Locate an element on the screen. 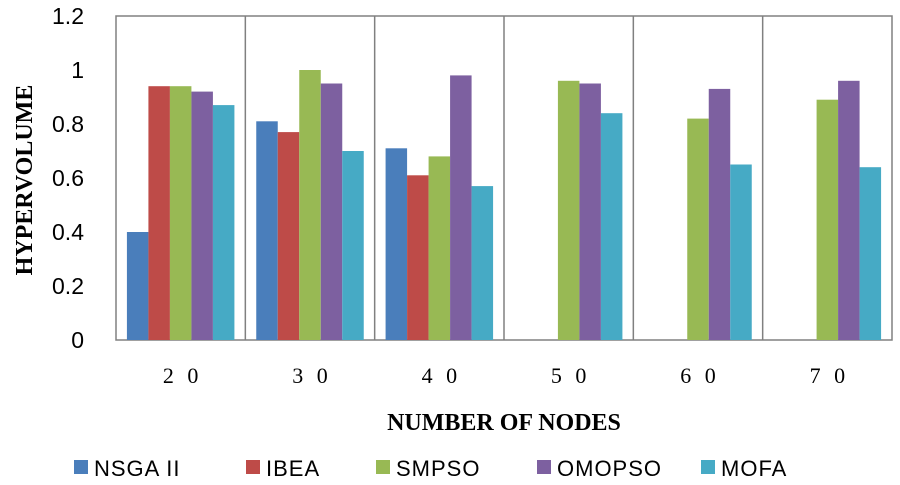  y-tick-label: 0.8 is located at coordinates (68, 124).